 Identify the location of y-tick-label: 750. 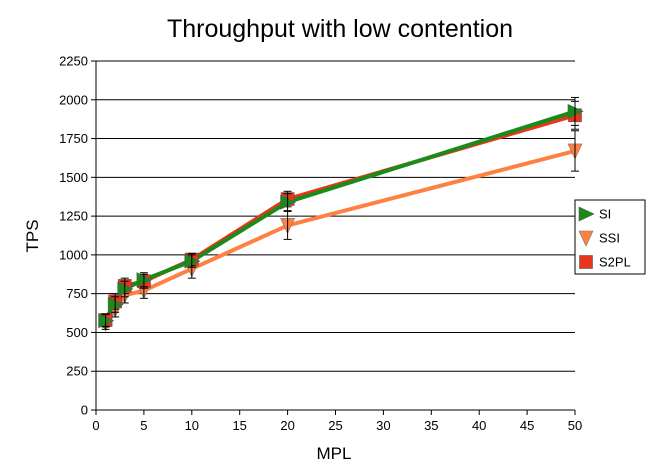
(77, 293).